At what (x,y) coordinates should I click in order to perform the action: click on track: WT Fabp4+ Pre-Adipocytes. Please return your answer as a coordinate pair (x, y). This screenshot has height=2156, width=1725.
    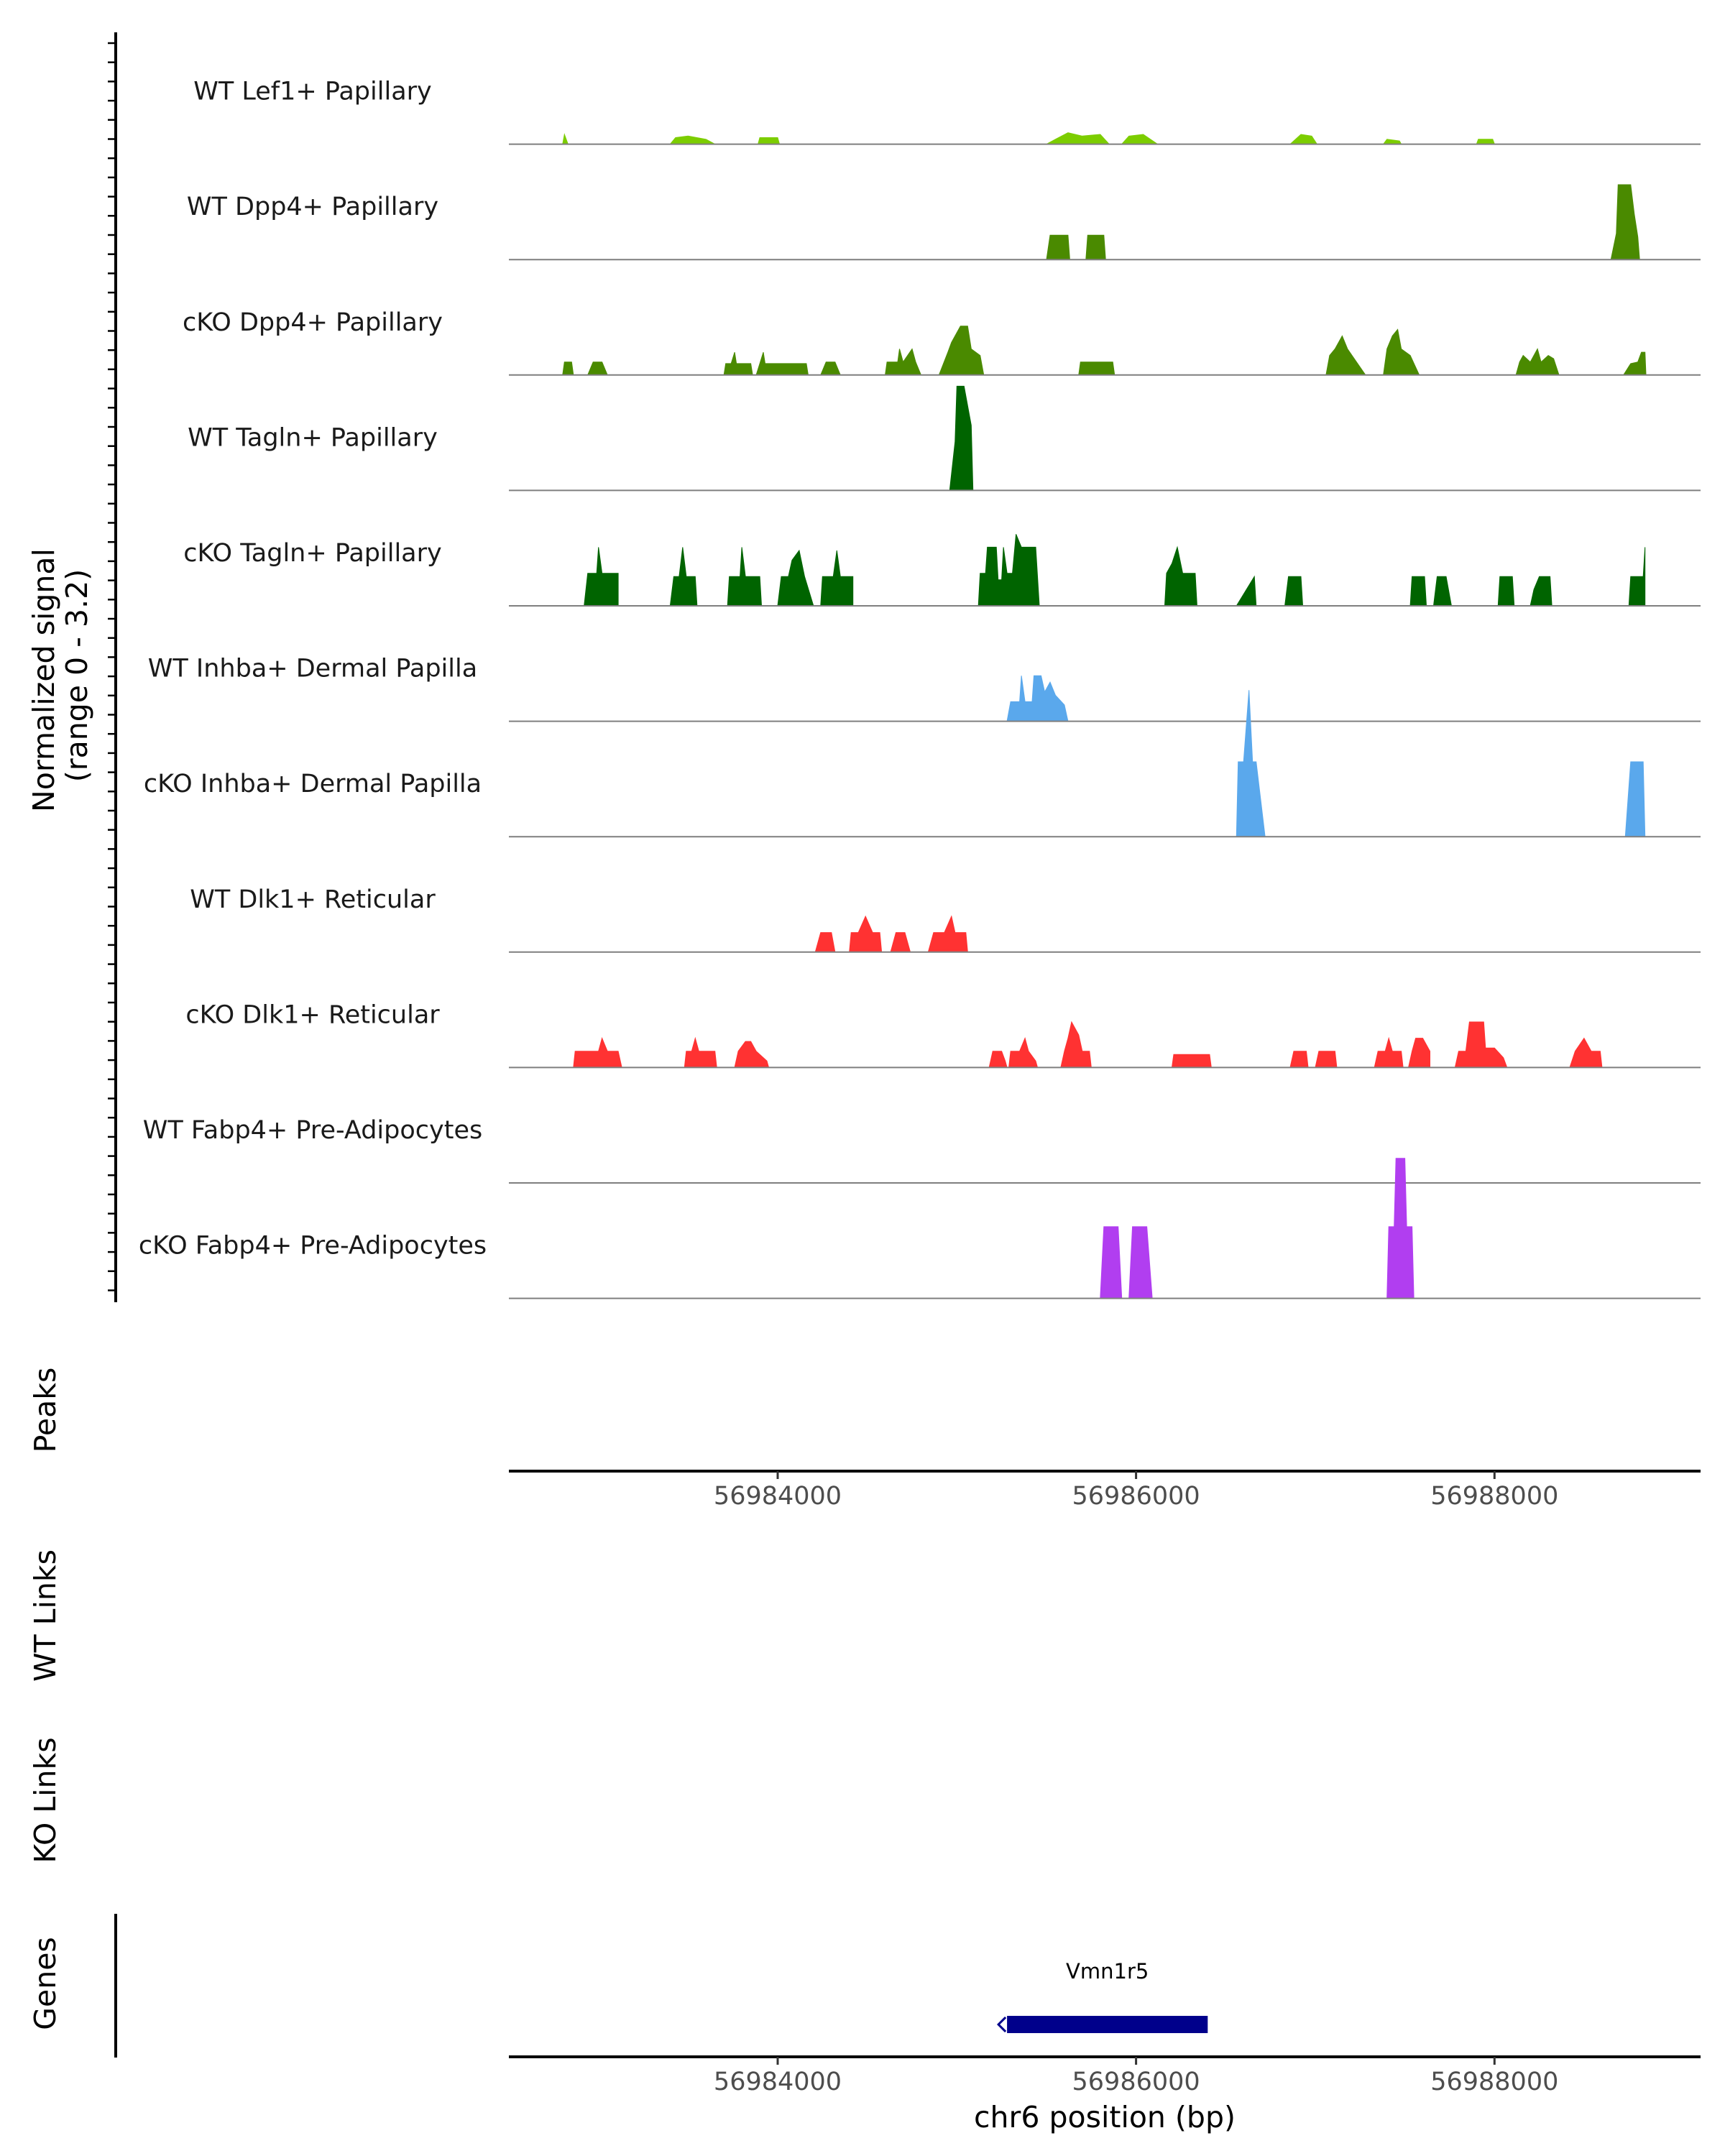
    Looking at the image, I should click on (922, 1150).